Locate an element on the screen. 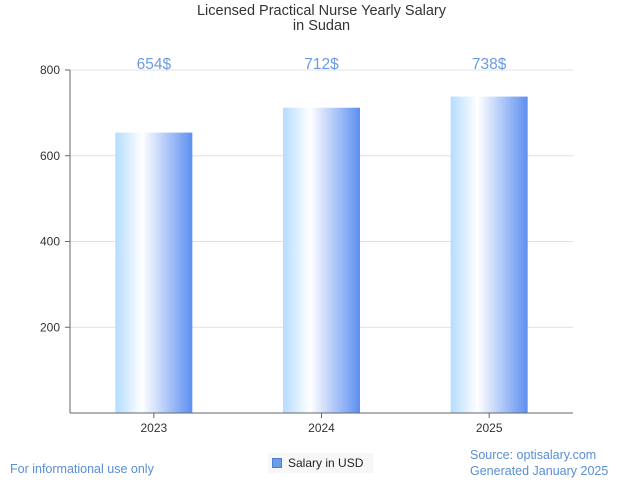 The width and height of the screenshot is (643, 483). generated-text: Generated January 2025 is located at coordinates (539, 471).